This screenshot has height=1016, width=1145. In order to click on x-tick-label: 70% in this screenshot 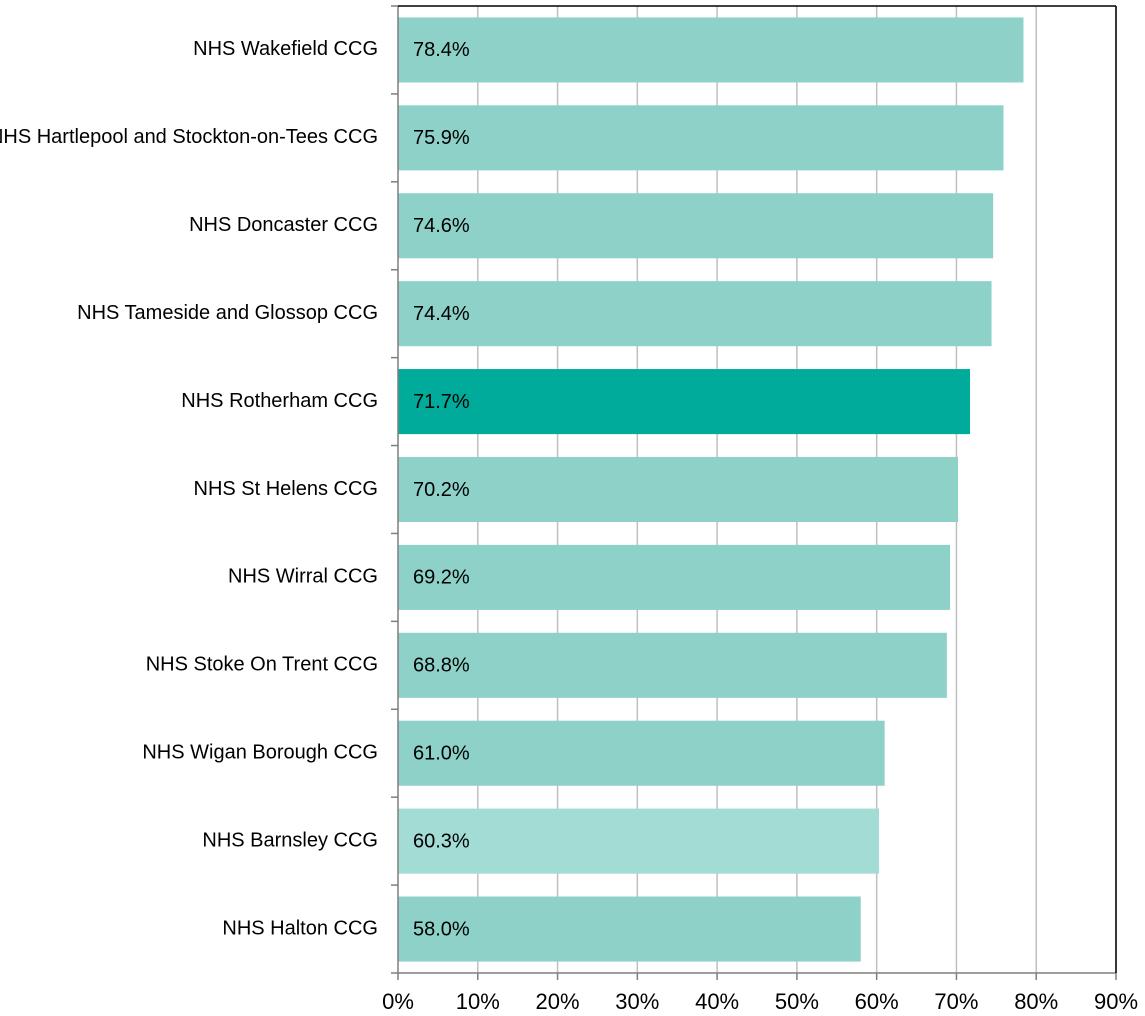, I will do `click(956, 1001)`.